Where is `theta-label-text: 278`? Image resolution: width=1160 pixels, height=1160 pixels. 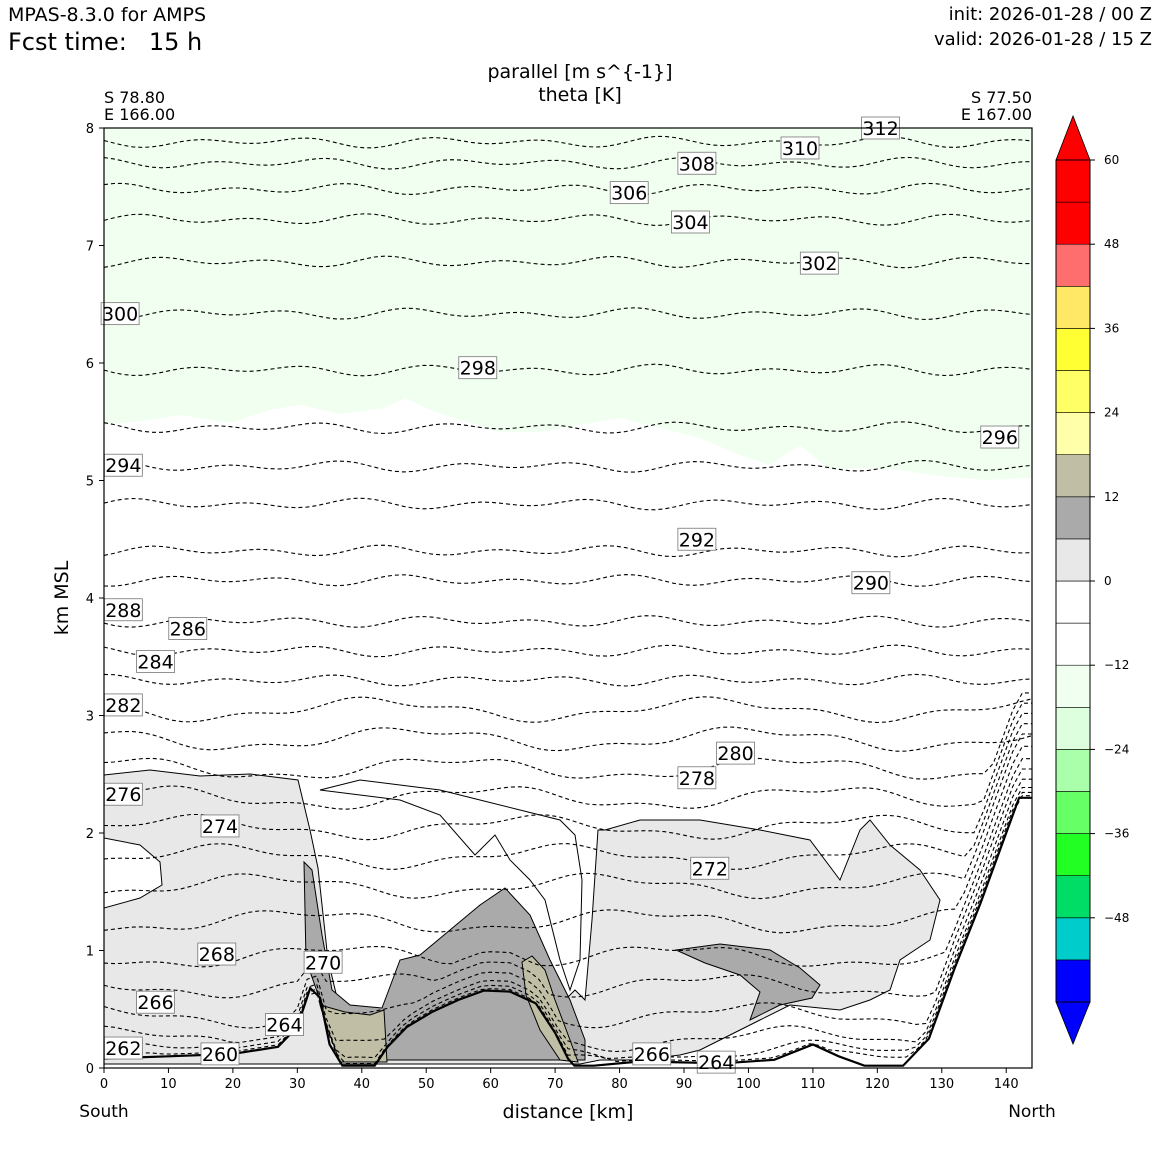
theta-label-text: 278 is located at coordinates (697, 779).